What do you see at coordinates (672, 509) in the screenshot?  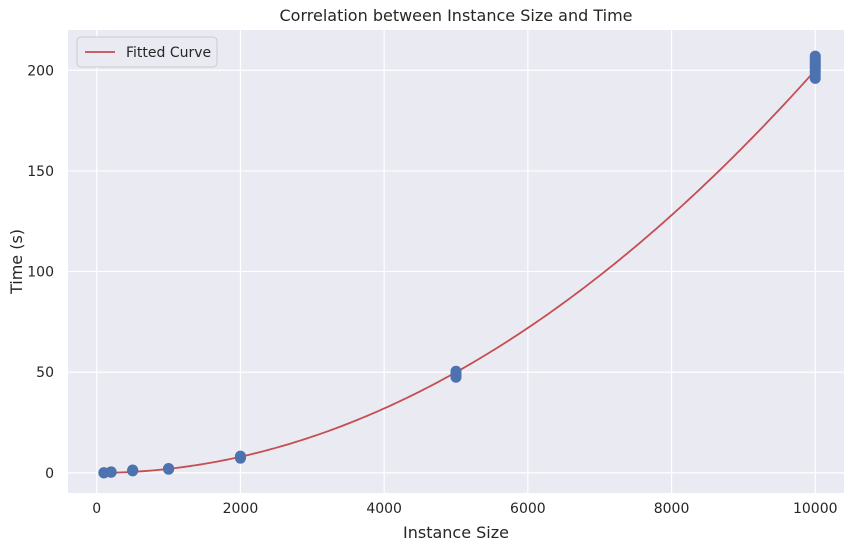 I see `x-tick-label: 8000` at bounding box center [672, 509].